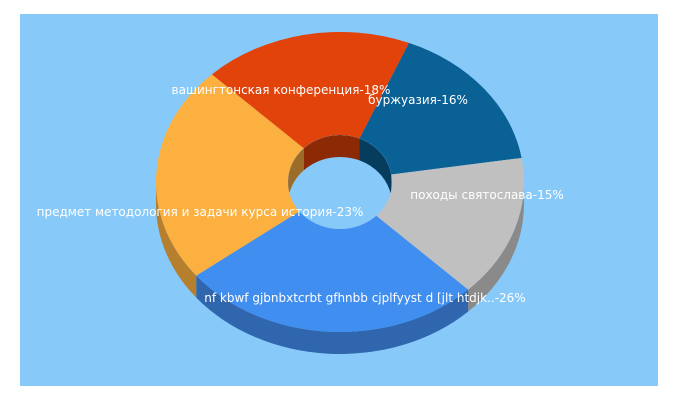 This screenshot has height=400, width=680. Describe the element at coordinates (418, 100) in the screenshot. I see `slice-label-0: буржуазия-16%` at that location.